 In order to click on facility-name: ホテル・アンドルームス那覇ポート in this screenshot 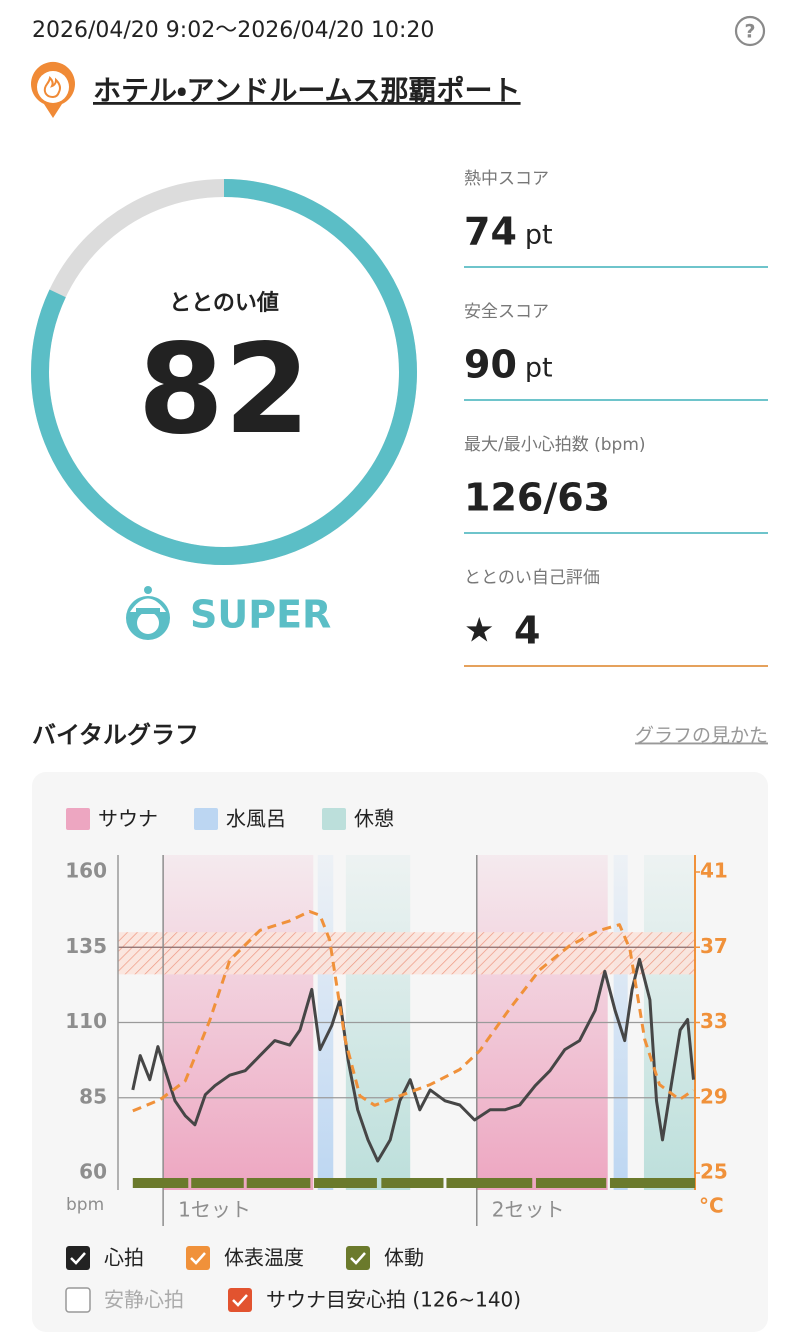, I will do `click(307, 90)`.